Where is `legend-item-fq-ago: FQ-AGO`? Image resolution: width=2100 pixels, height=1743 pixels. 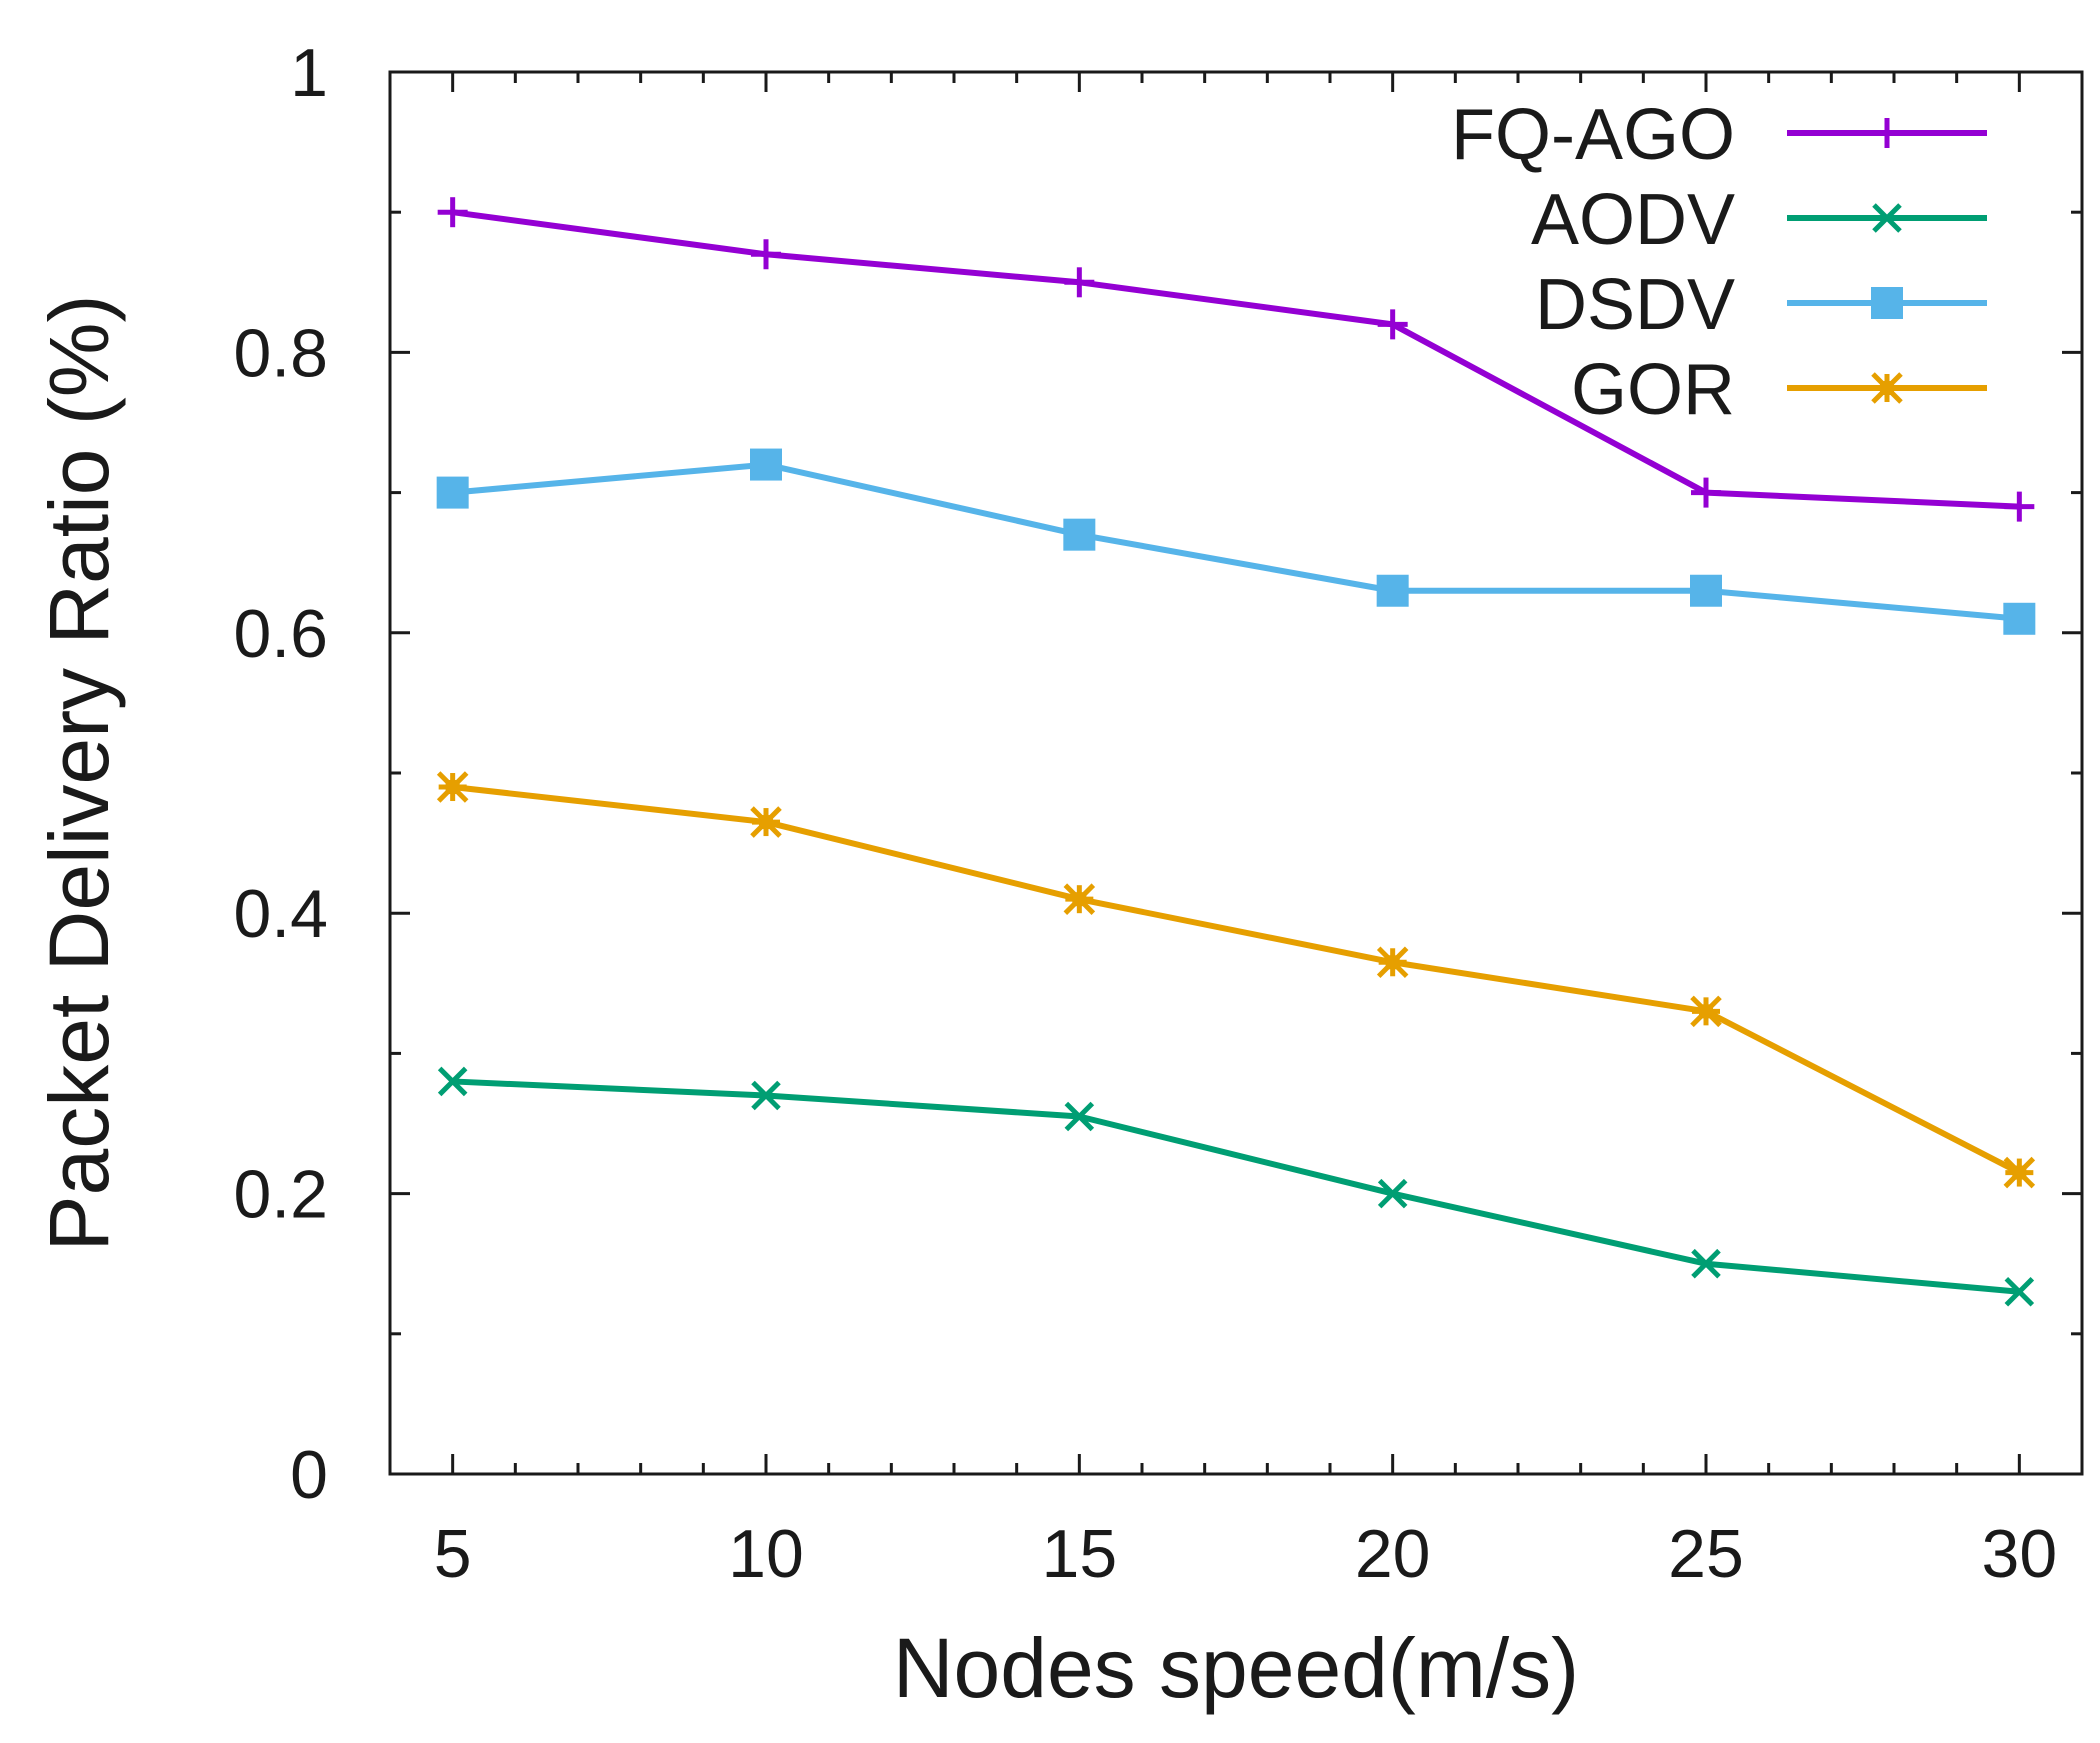 legend-item-fq-ago: FQ-AGO is located at coordinates (1719, 135).